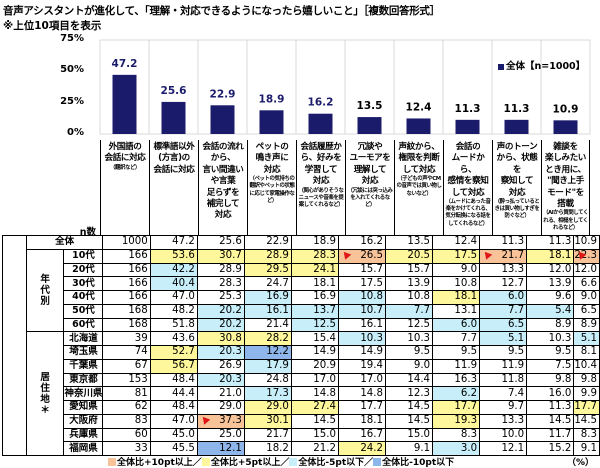 The width and height of the screenshot is (600, 468). What do you see at coordinates (550, 325) in the screenshot?
I see `value-cell: 8.9` at bounding box center [550, 325].